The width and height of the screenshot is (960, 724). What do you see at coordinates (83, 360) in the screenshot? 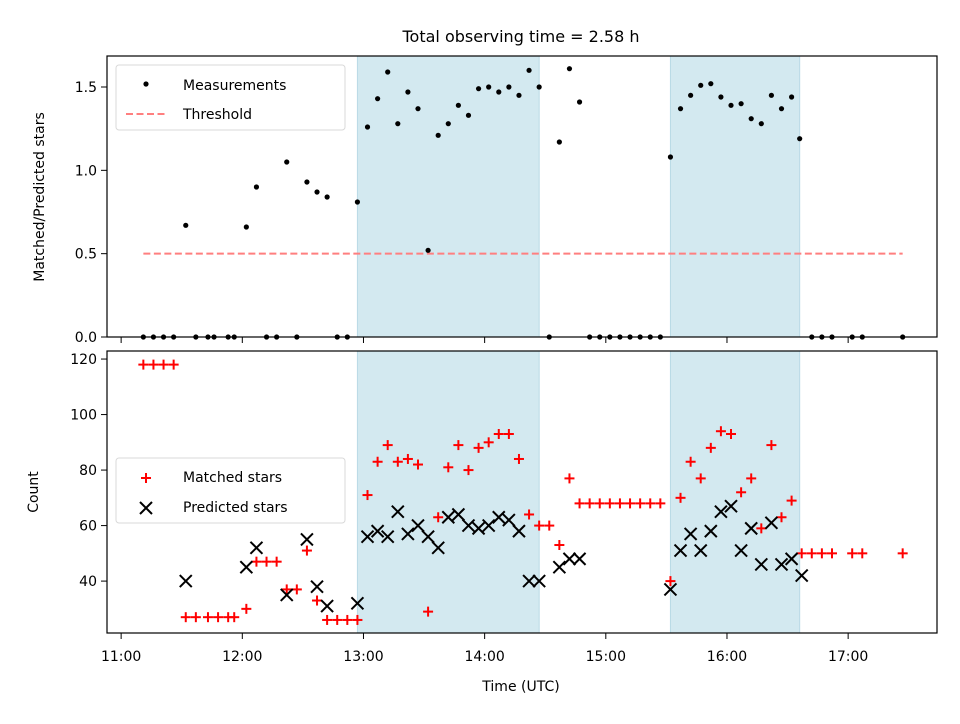
I see `y-tick-label: 120` at bounding box center [83, 360].